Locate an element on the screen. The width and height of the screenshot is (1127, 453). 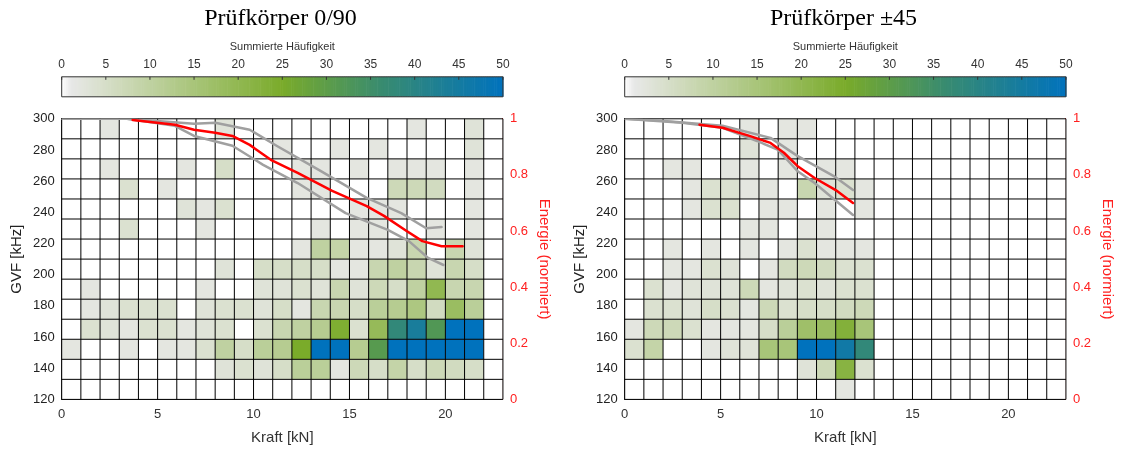
chart-title: Prüfkörper ±45 is located at coordinates (843, 16).